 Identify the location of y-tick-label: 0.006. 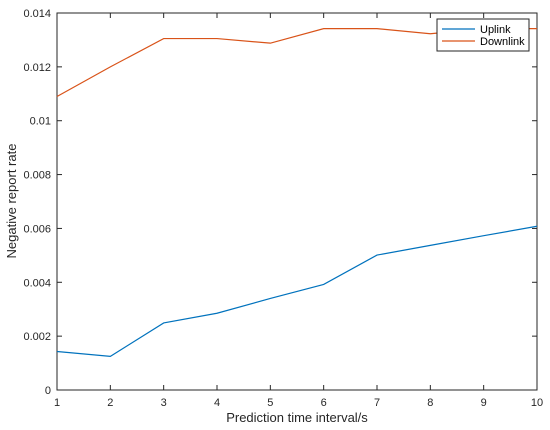
(37, 229).